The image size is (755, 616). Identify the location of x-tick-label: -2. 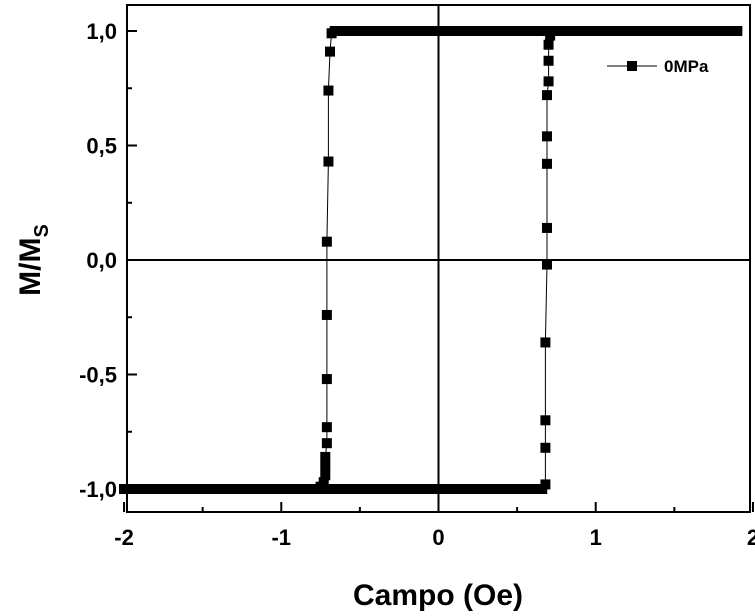
(124, 537).